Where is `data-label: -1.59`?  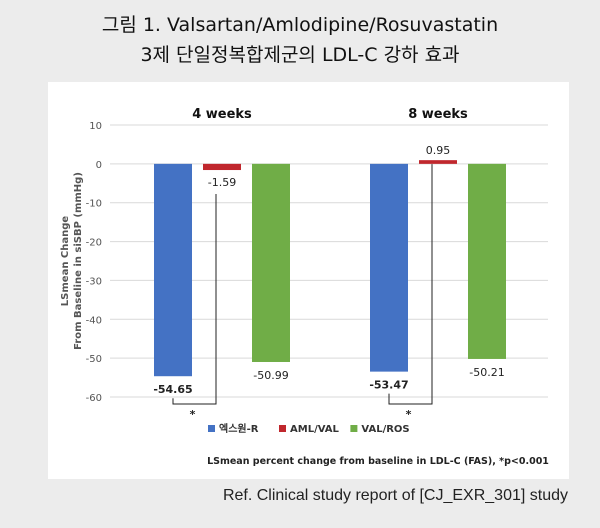
data-label: -1.59 is located at coordinates (222, 182).